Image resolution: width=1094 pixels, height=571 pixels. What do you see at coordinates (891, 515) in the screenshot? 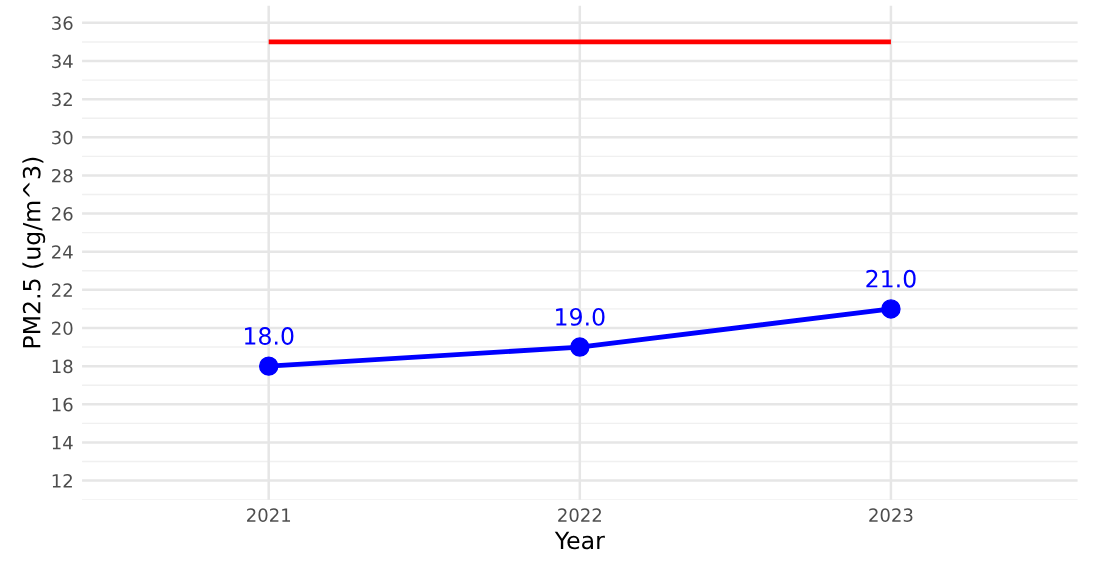
I see `x-tick-label: 2023` at bounding box center [891, 515].